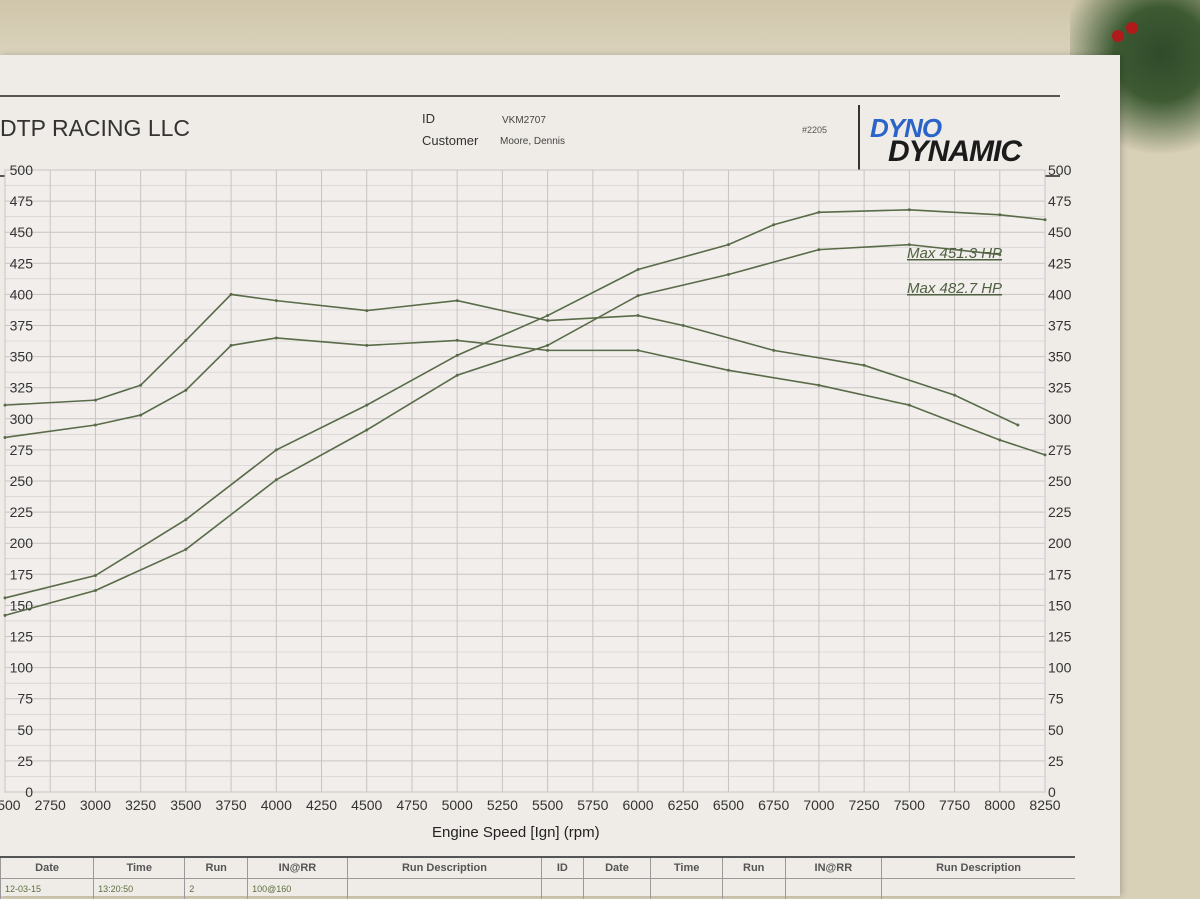 This screenshot has height=899, width=1200. I want to click on y2-tick-label: 100, so click(1060, 668).